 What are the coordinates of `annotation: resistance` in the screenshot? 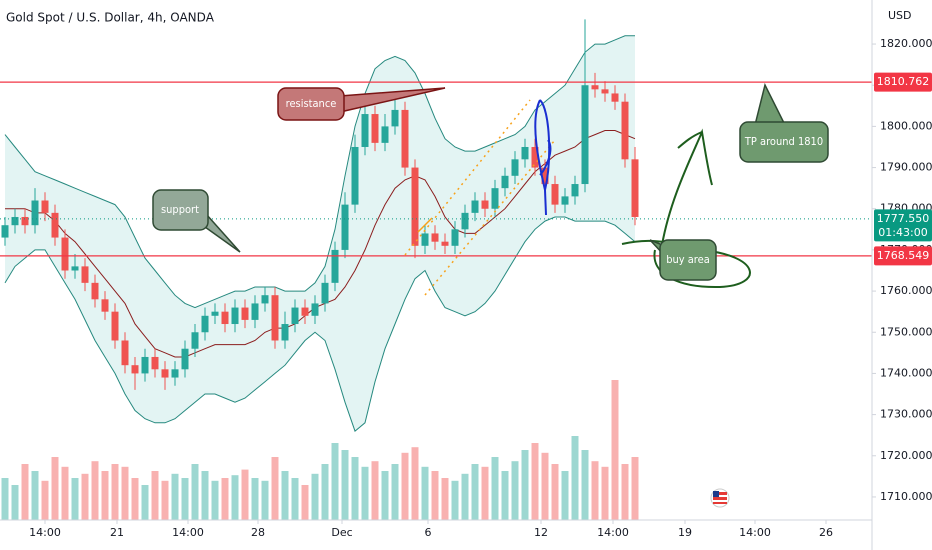 It's located at (311, 103).